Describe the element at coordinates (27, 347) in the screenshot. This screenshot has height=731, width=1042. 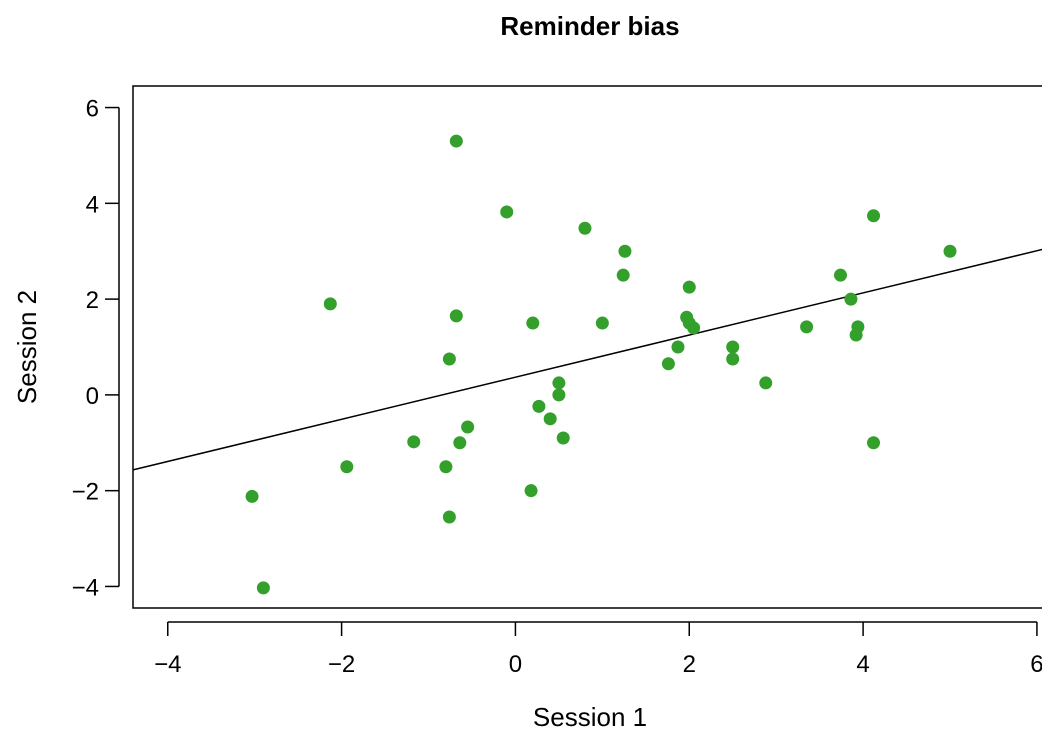
I see `y-axis-label: Session 2` at that location.